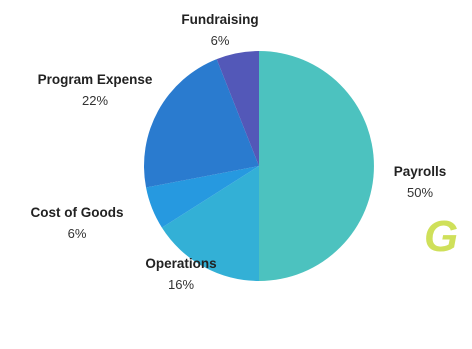 This screenshot has height=349, width=472. What do you see at coordinates (219, 19) in the screenshot?
I see `slice-label-fundraising: Fundraising` at bounding box center [219, 19].